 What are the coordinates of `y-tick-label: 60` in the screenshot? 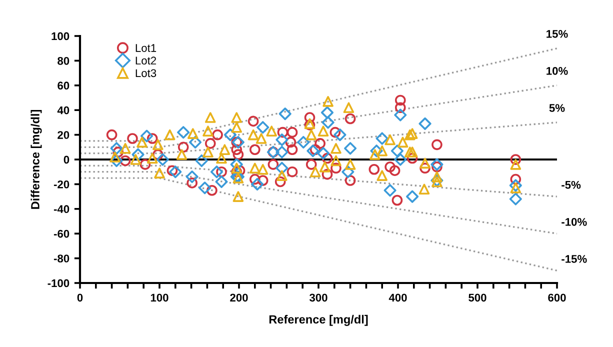 It's located at (64, 86).